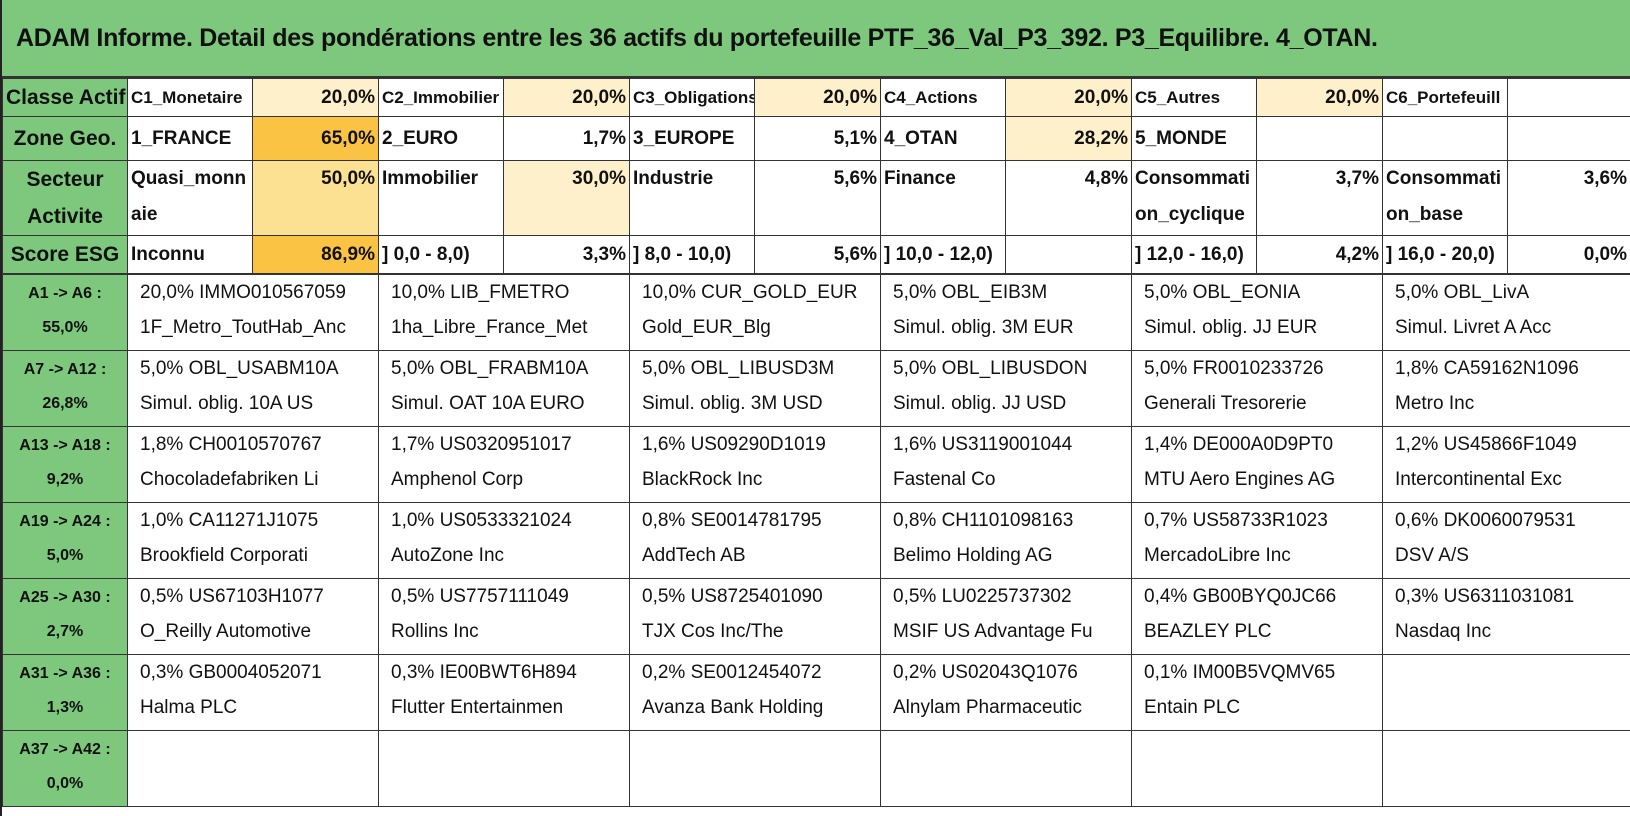  I want to click on asset-cell: 0,5% LU0225737302 MSIF US Advantage Fu, so click(1006, 616).